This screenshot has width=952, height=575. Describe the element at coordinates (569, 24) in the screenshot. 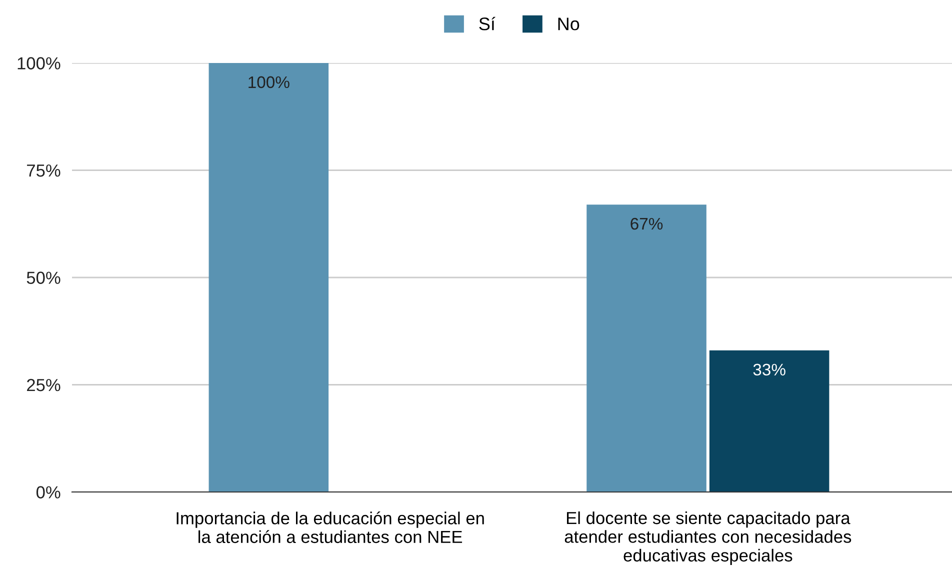

I see `legend-label: No` at that location.